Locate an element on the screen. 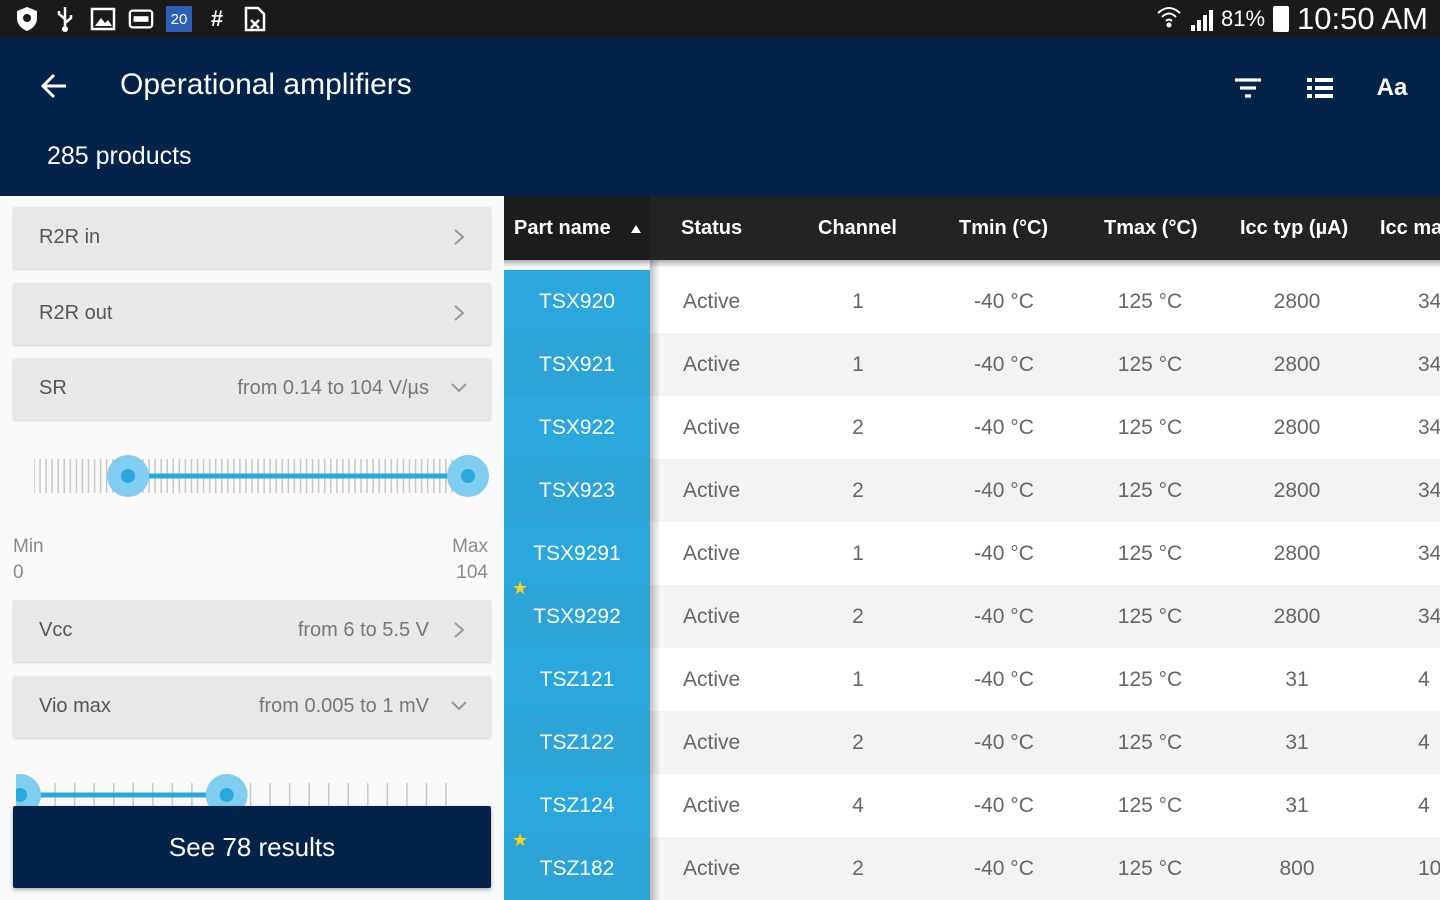  calendar-icon: 20 is located at coordinates (179, 19).